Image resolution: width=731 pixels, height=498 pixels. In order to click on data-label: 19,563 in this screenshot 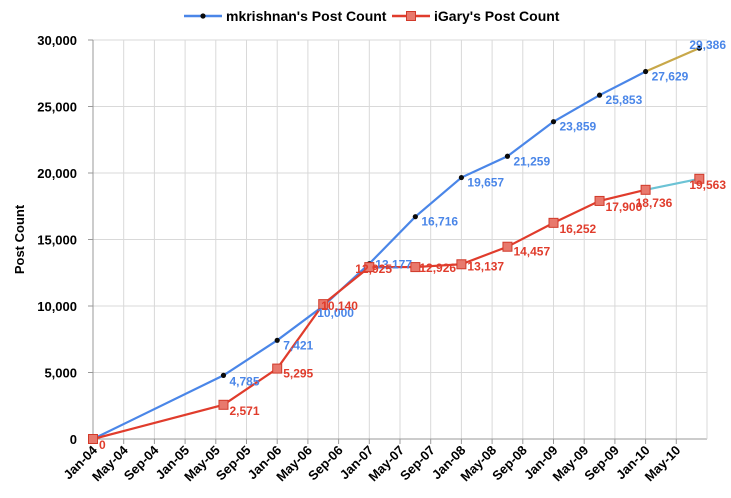, I will do `click(707, 185)`.